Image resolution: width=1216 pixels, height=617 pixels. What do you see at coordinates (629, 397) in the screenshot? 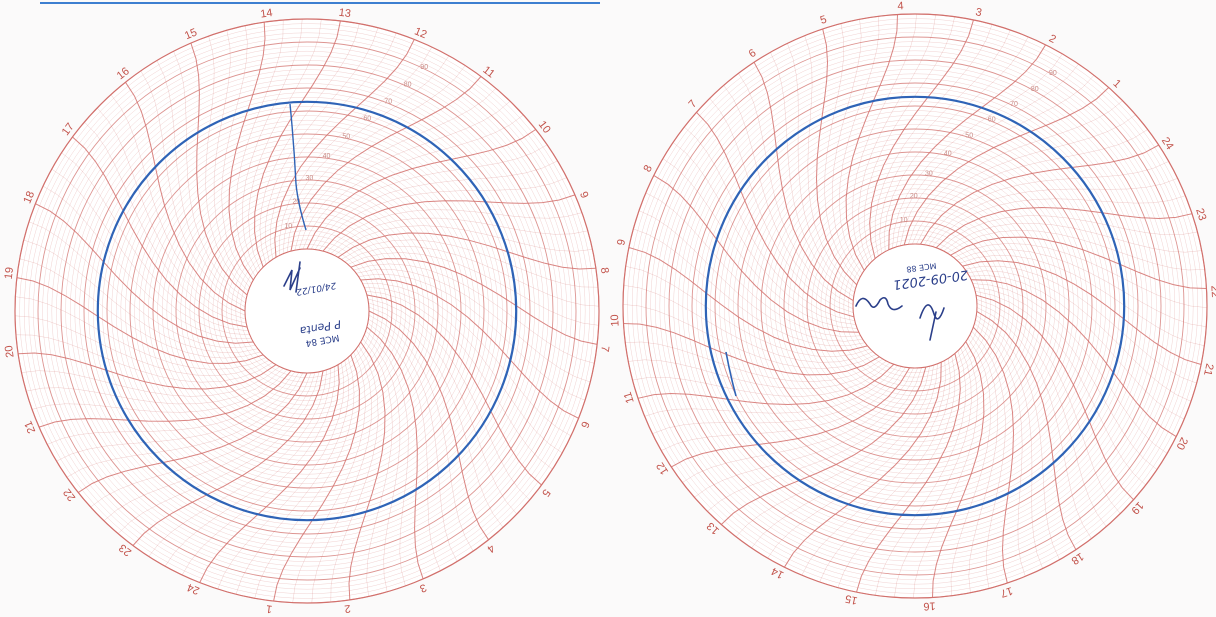
I see `hour-label: 11` at bounding box center [629, 397].